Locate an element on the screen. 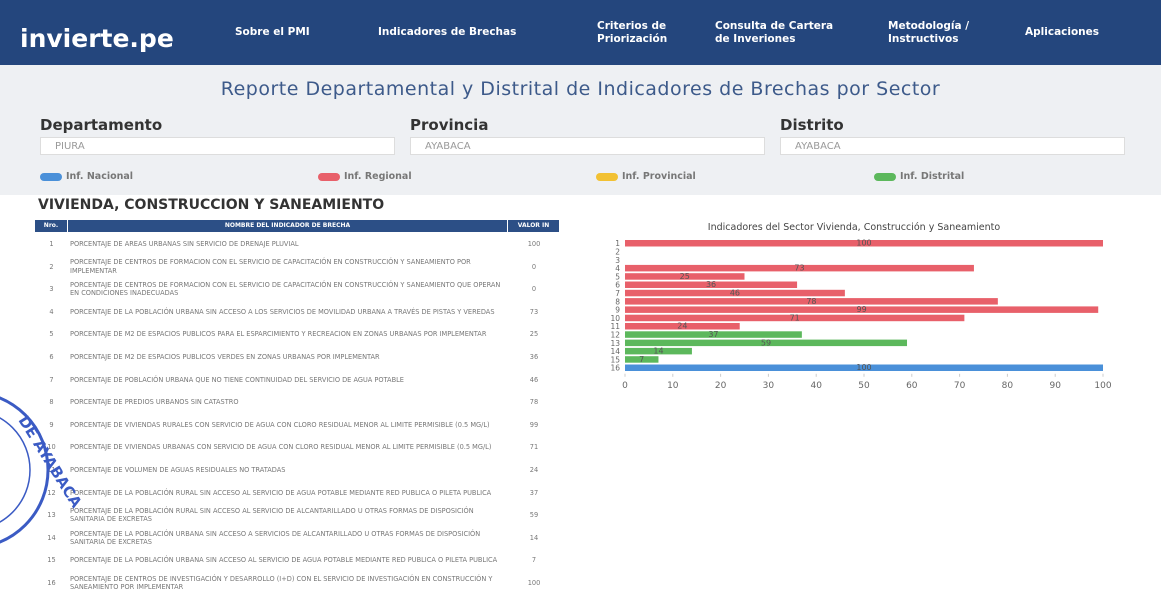  x-tick-label: 40 is located at coordinates (816, 386).